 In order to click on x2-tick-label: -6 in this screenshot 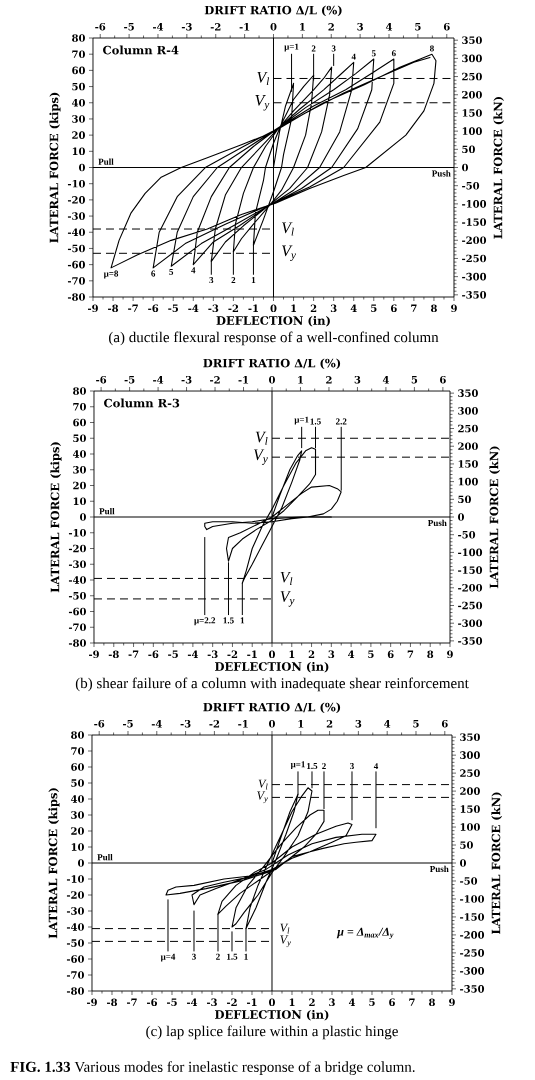, I will do `click(99, 723)`.